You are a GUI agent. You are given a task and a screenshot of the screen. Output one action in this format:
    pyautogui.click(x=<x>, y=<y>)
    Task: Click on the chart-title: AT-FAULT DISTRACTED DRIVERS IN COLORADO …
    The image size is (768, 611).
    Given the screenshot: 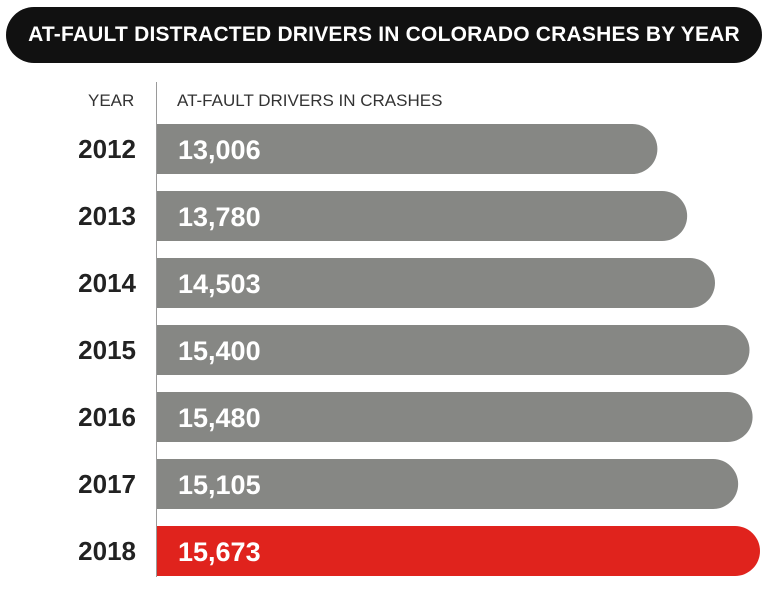 What is the action you would take?
    pyautogui.click(x=384, y=35)
    